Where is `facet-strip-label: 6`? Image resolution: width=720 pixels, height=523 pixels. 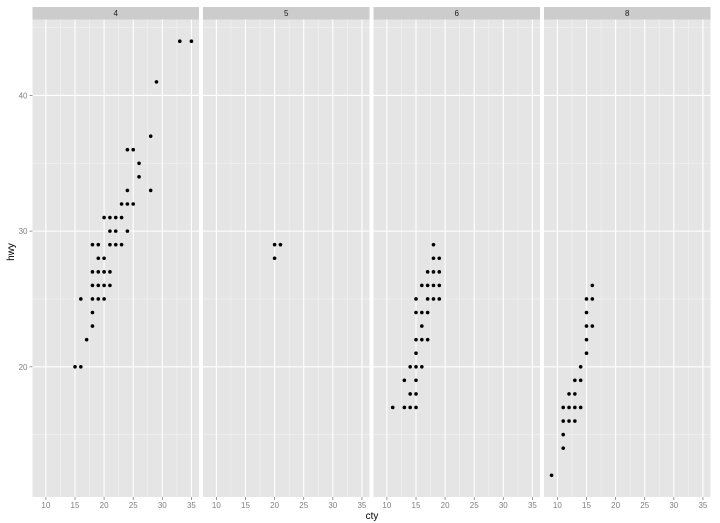
facet-strip-label: 6 is located at coordinates (457, 13).